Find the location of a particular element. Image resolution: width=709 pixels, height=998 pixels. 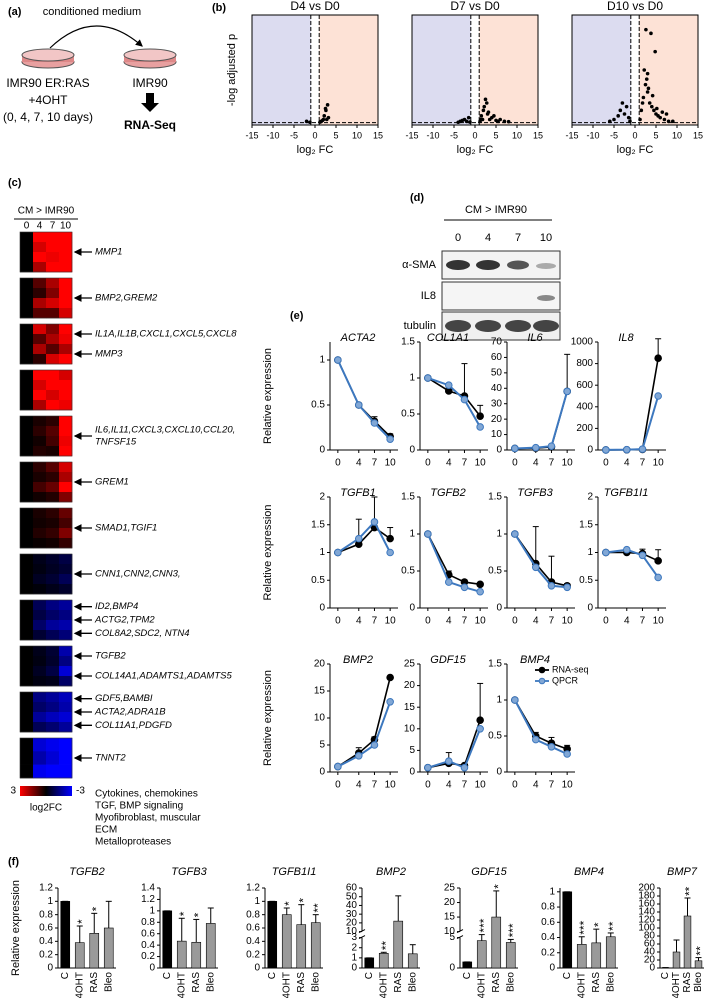

x-tick-label: Bleo is located at coordinates (315, 982).